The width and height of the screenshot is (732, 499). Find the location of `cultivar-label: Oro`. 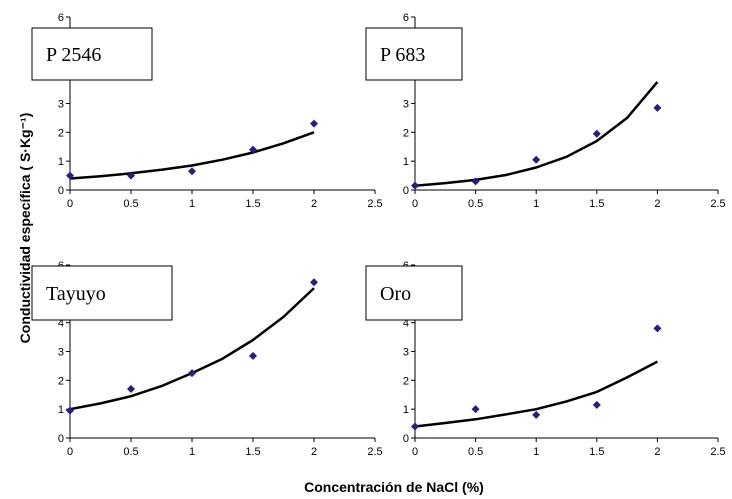

cultivar-label: Oro is located at coordinates (395, 294).